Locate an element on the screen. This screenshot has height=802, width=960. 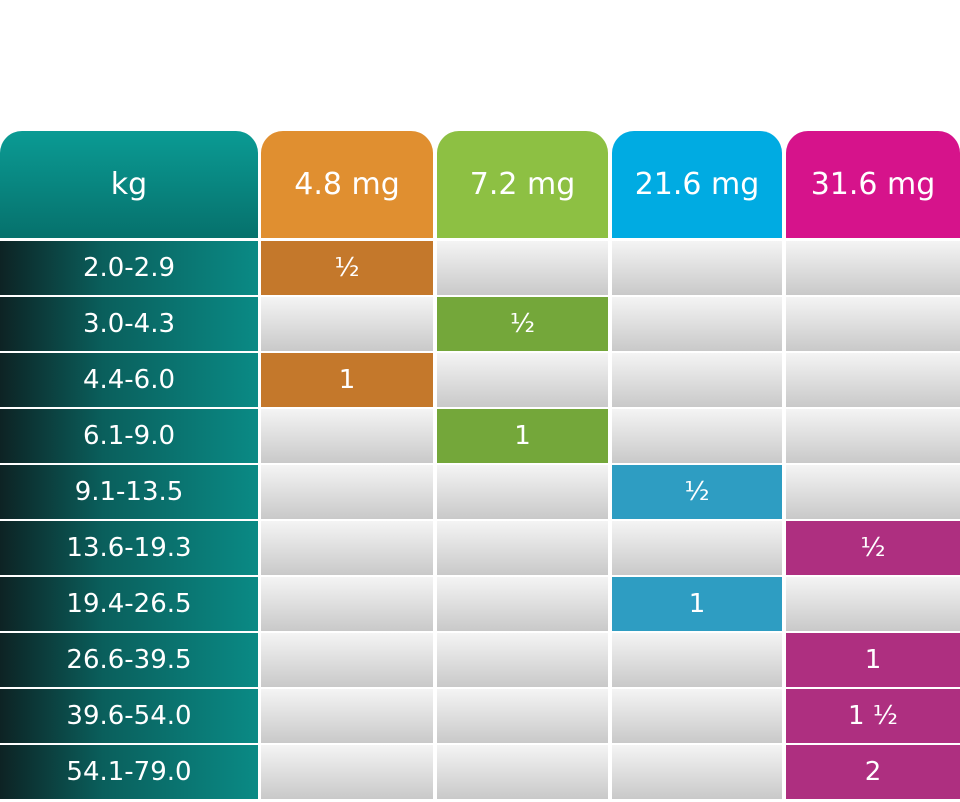
weight-range: 54.1-79.0 is located at coordinates (129, 772).